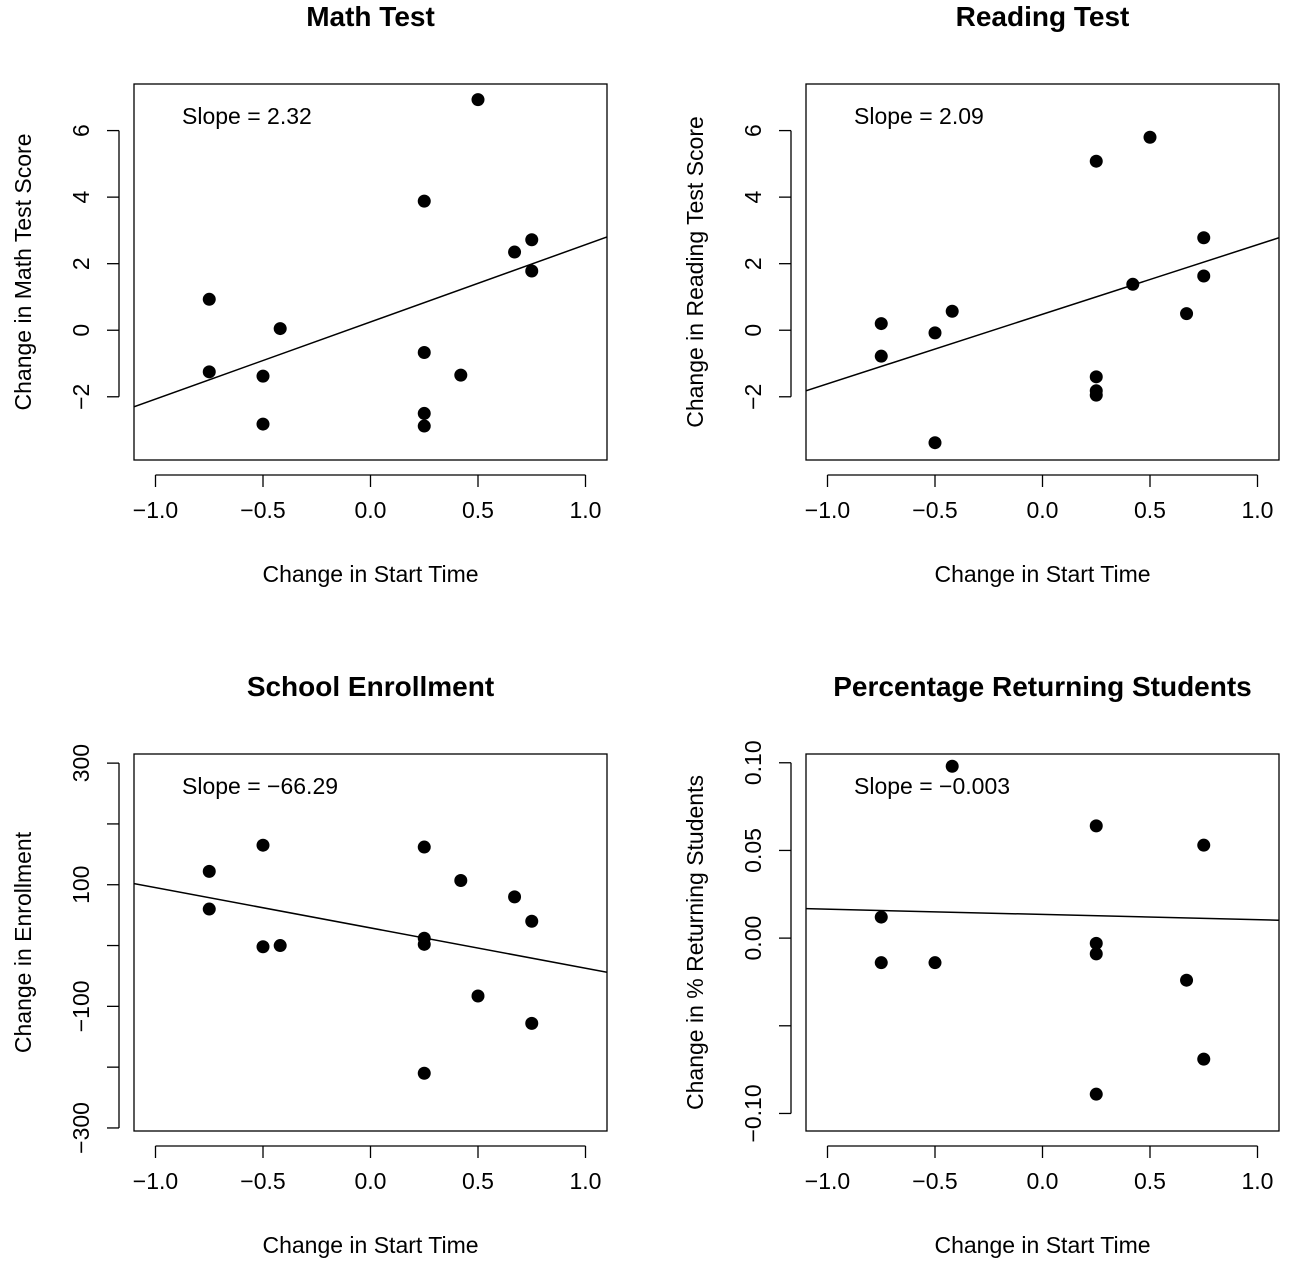 This screenshot has width=1299, height=1266. I want to click on slope-annotation: Slope = −0.003, so click(932, 786).